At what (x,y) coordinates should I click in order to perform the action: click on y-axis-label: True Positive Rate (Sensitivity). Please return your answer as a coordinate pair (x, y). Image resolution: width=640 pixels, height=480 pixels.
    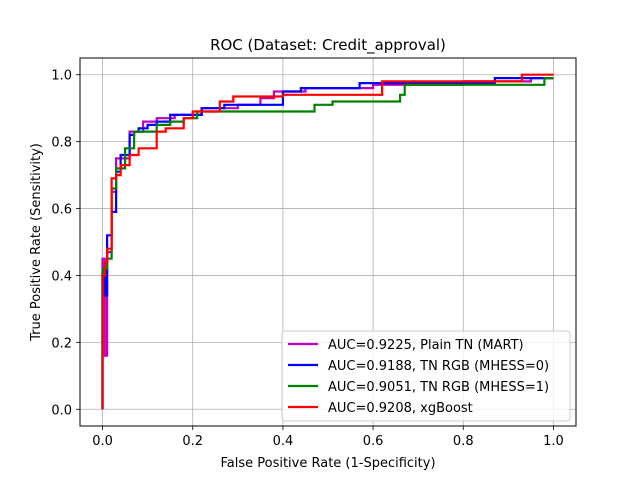
    Looking at the image, I should click on (36, 242).